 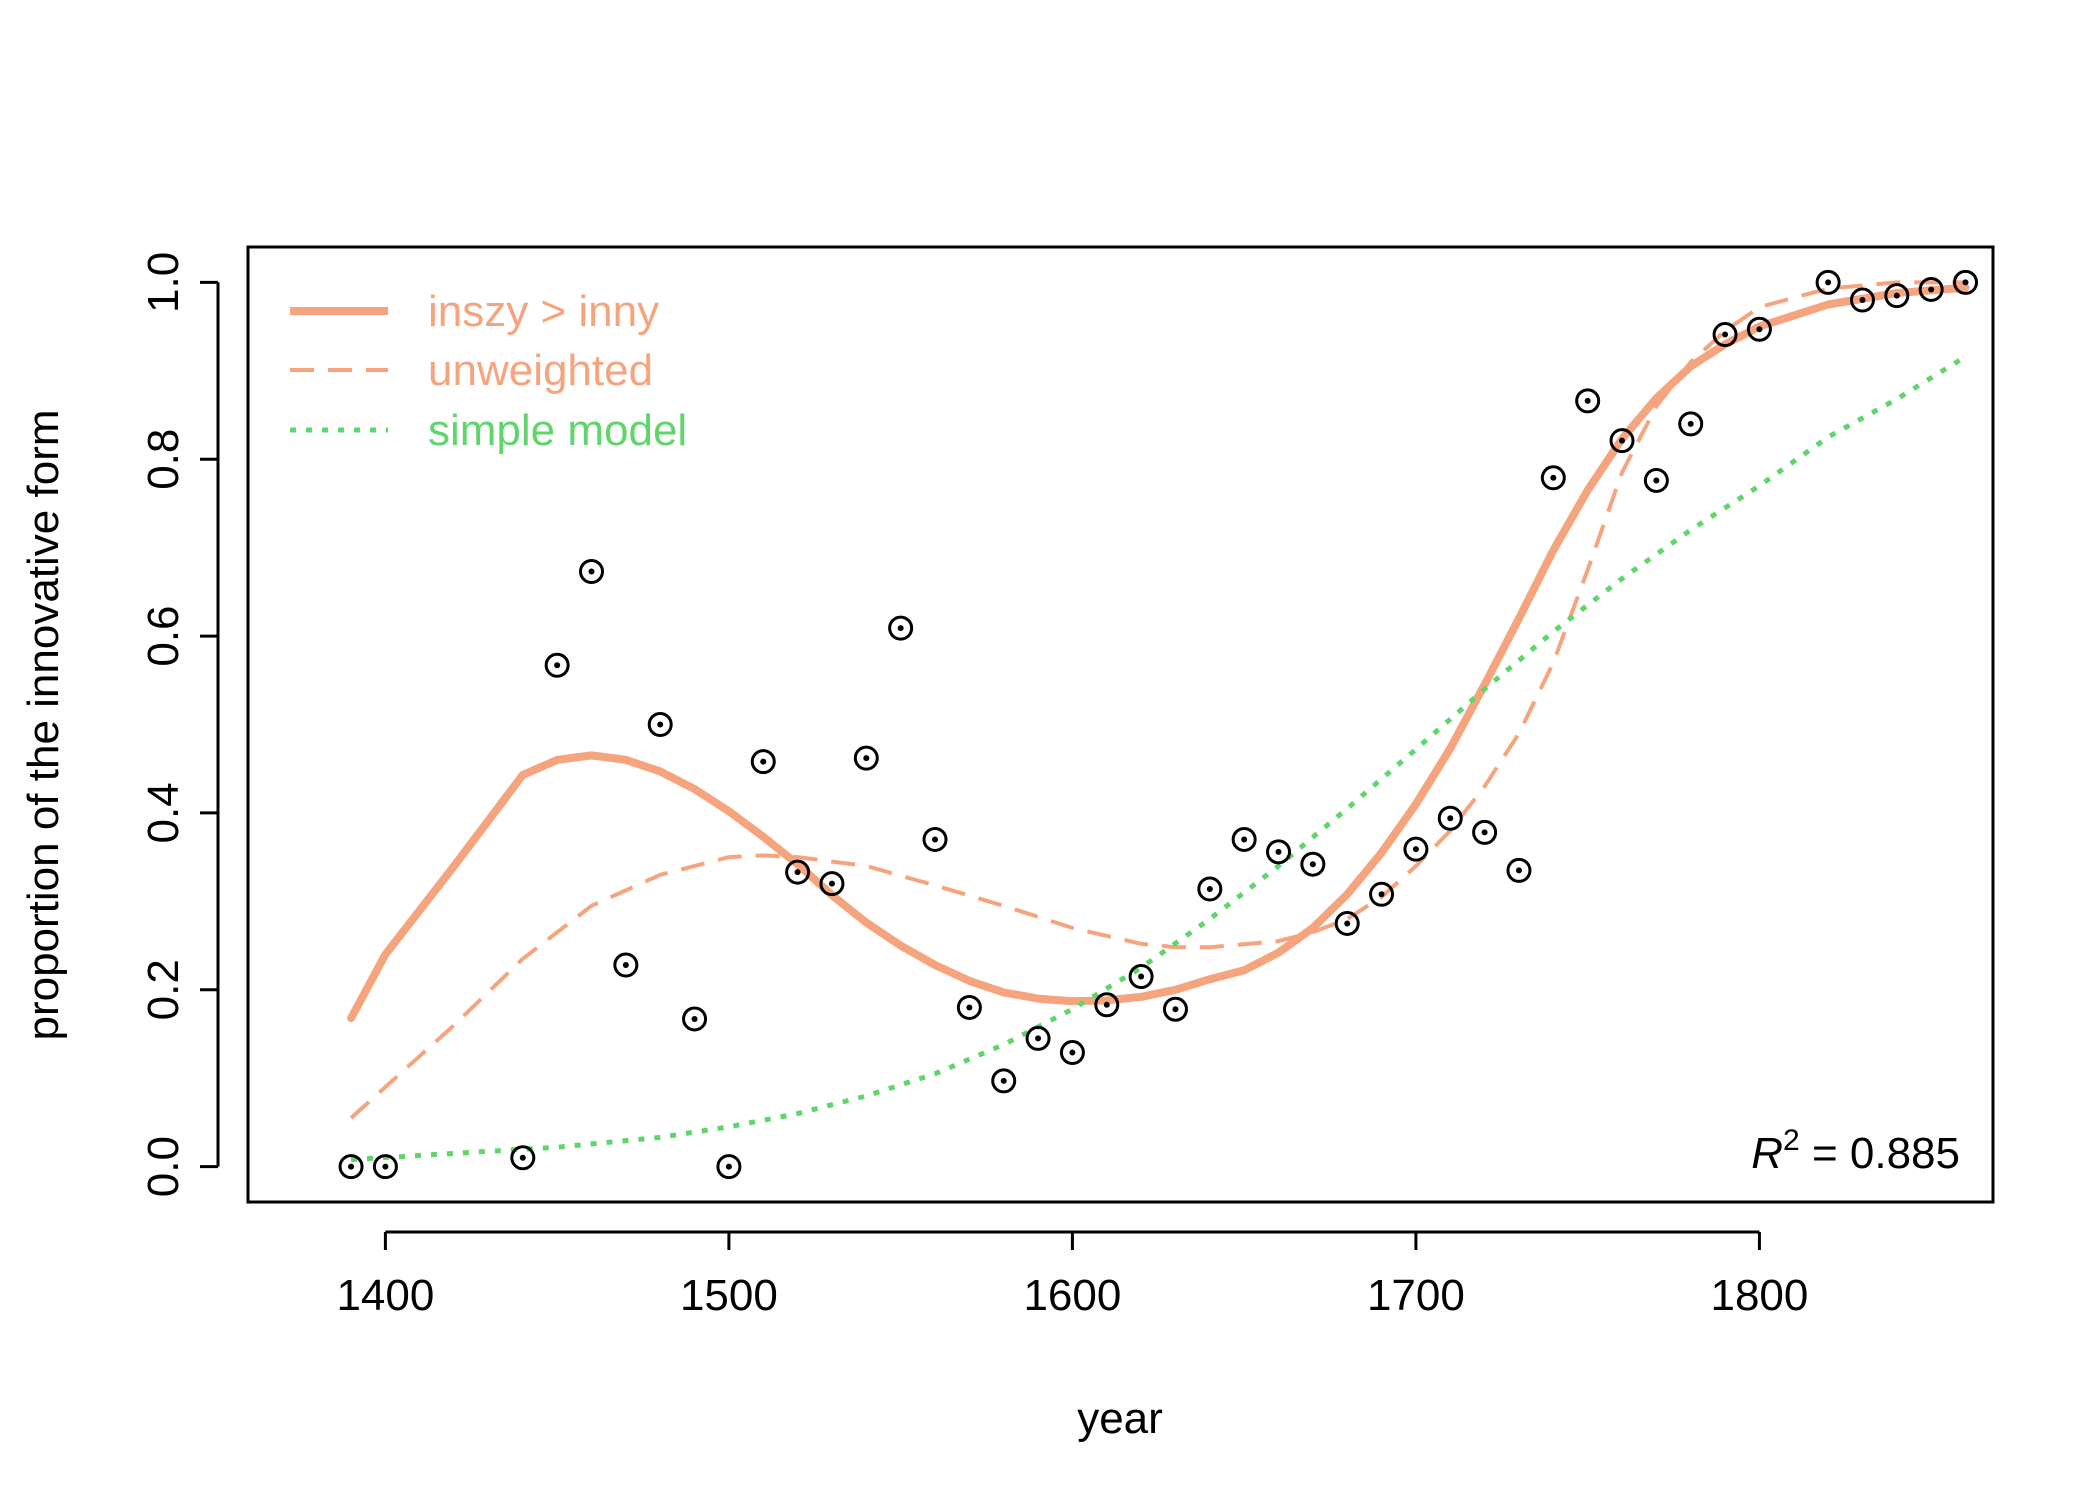 What do you see at coordinates (488, 371) in the screenshot?
I see `legend: inszy > inny unweighted simple model` at bounding box center [488, 371].